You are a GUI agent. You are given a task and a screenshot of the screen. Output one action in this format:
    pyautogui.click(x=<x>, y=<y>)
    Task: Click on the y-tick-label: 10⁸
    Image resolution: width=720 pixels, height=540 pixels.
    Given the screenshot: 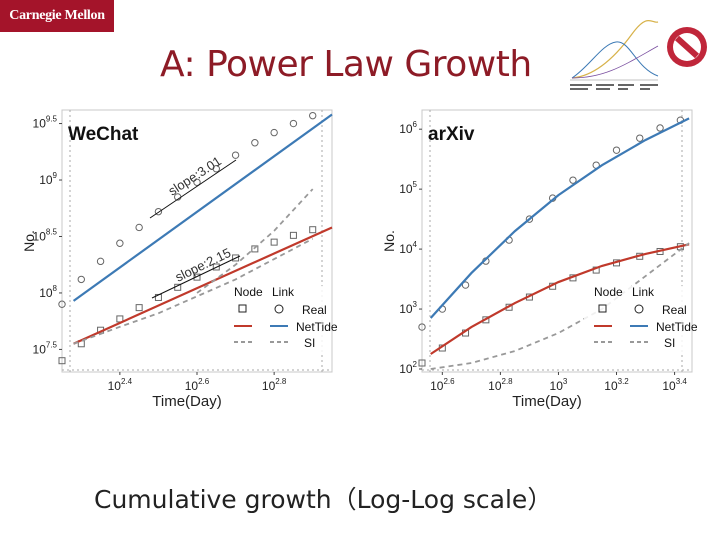 What is the action you would take?
    pyautogui.click(x=48, y=292)
    